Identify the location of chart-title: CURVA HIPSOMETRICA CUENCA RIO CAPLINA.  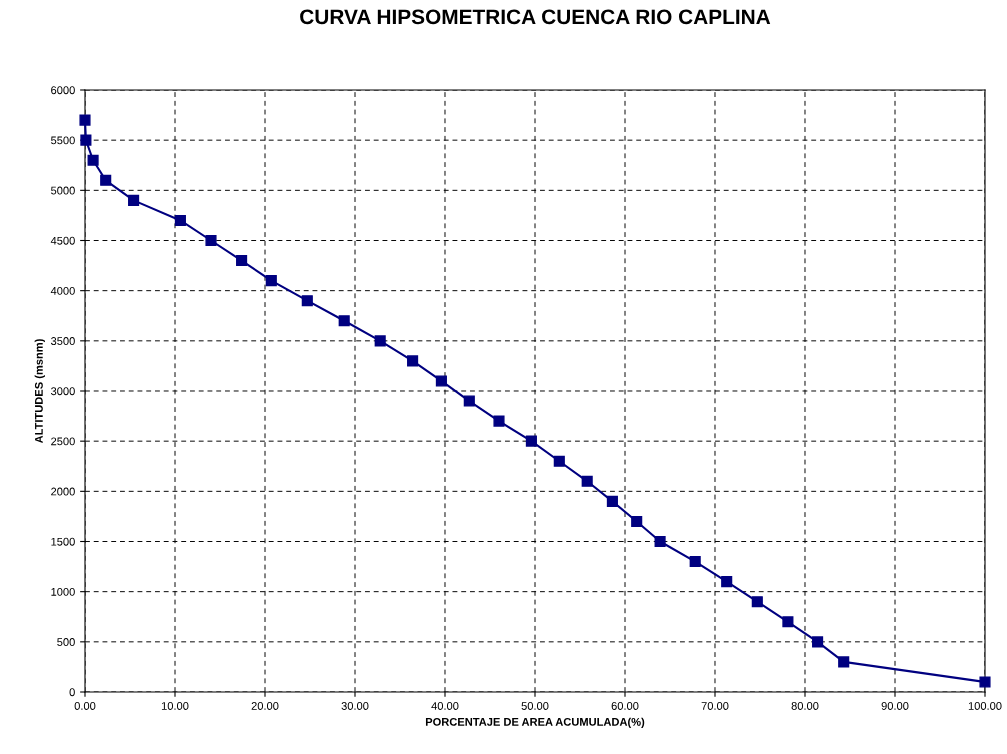
(535, 17).